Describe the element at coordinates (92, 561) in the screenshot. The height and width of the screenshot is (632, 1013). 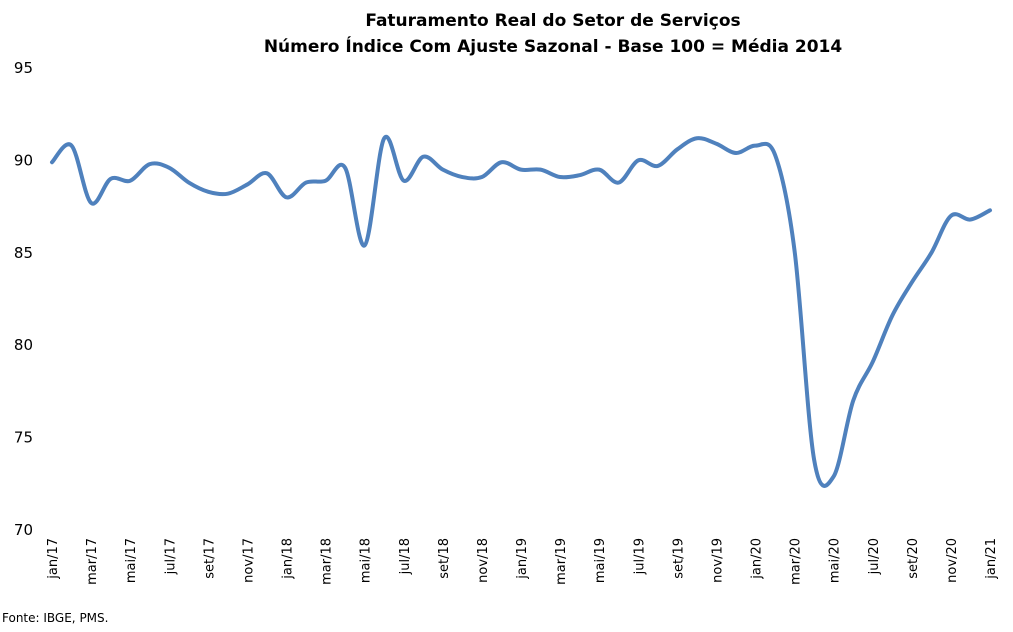
I see `x-tick-label: mar/17` at that location.